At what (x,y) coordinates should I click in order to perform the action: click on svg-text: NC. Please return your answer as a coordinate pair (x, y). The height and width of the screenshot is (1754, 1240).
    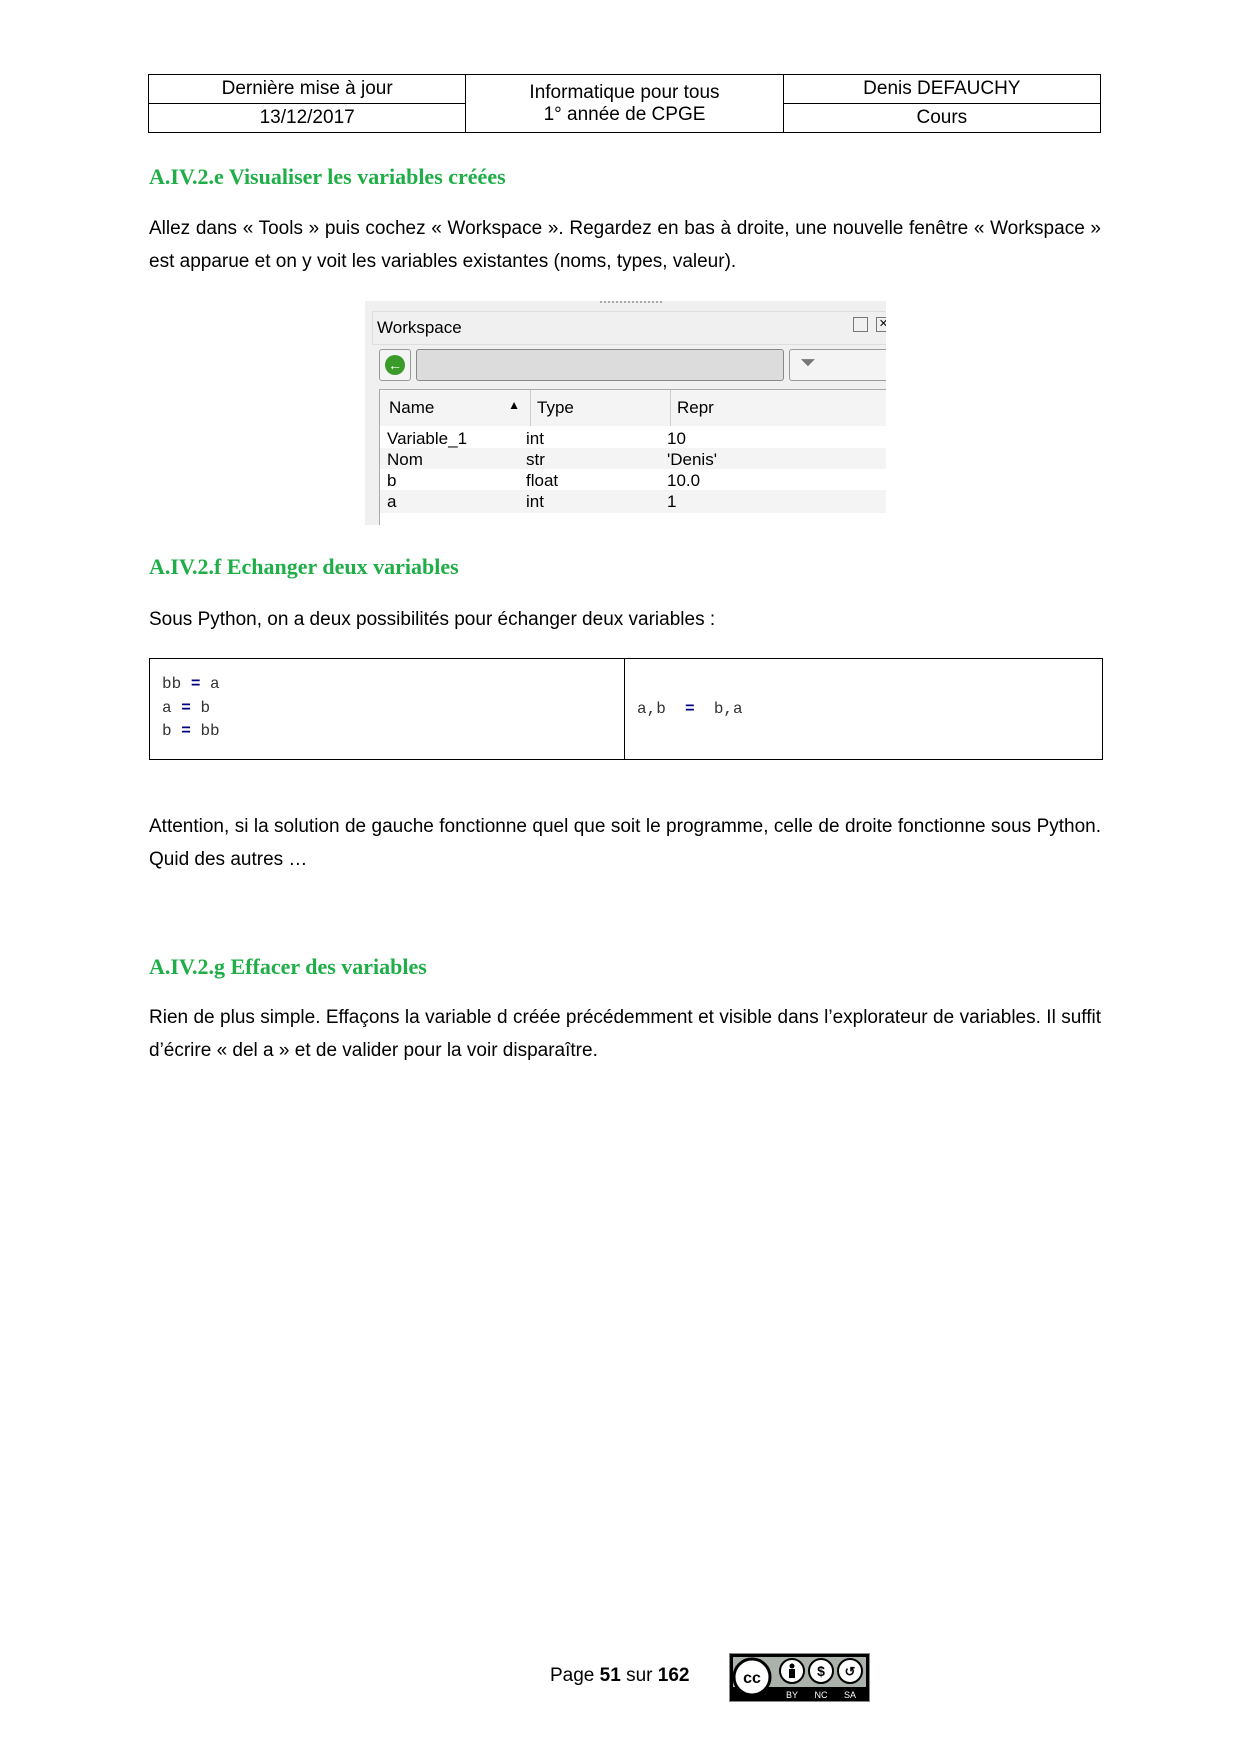
    Looking at the image, I should click on (821, 1695).